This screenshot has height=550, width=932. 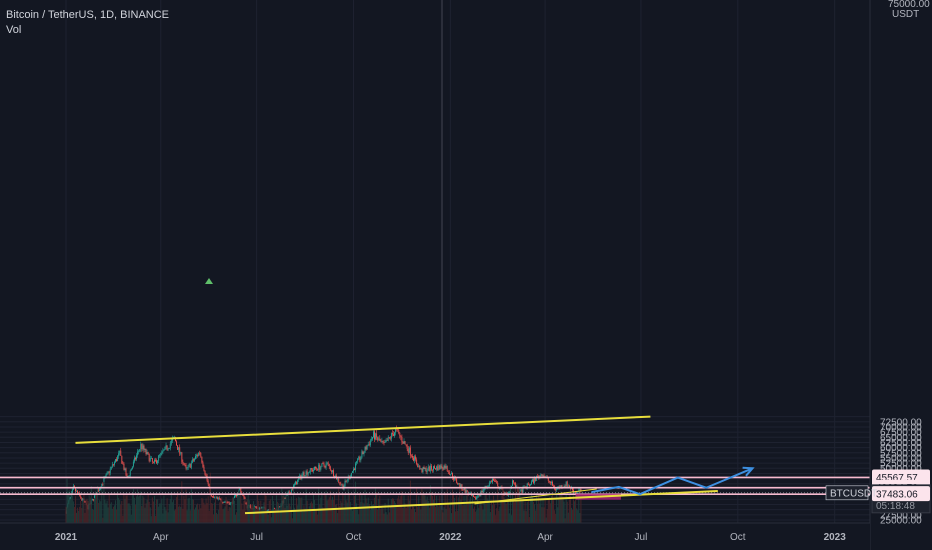 What do you see at coordinates (435, 536) in the screenshot?
I see `time-axis` at bounding box center [435, 536].